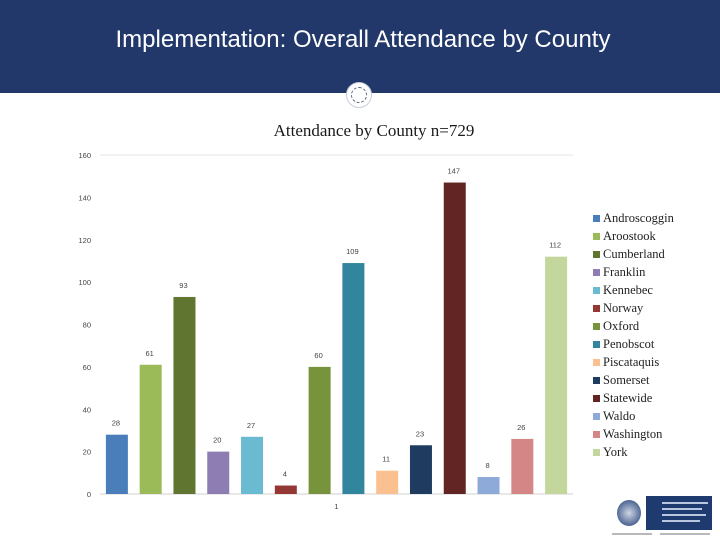 This screenshot has width=720, height=540. I want to click on y-tick-label: 100, so click(84, 282).